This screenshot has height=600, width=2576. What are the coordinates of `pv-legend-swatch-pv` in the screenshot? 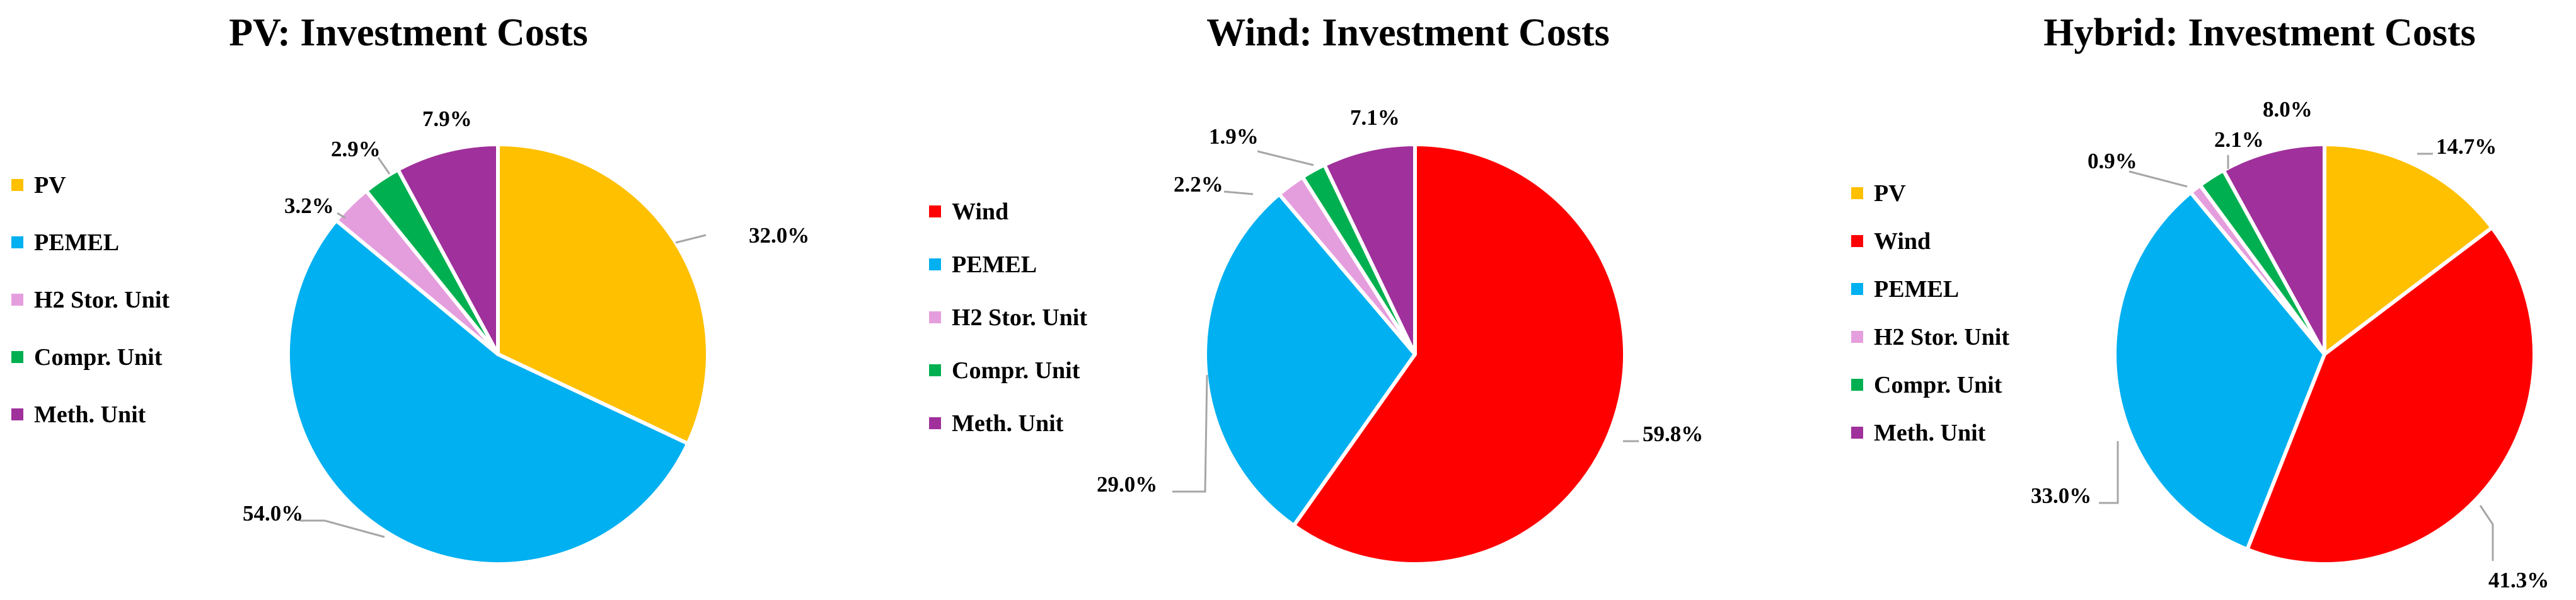 It's located at (17, 185).